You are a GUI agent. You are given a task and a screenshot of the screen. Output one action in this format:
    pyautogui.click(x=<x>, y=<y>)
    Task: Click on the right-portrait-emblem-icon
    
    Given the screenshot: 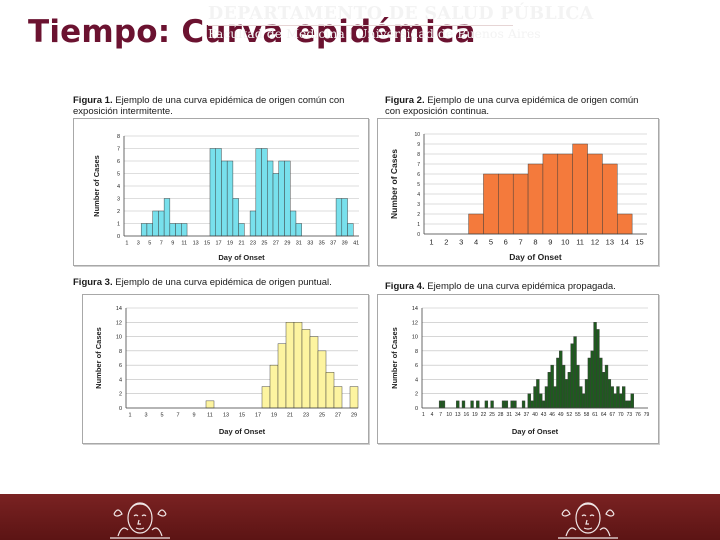 What is the action you would take?
    pyautogui.click(x=588, y=520)
    